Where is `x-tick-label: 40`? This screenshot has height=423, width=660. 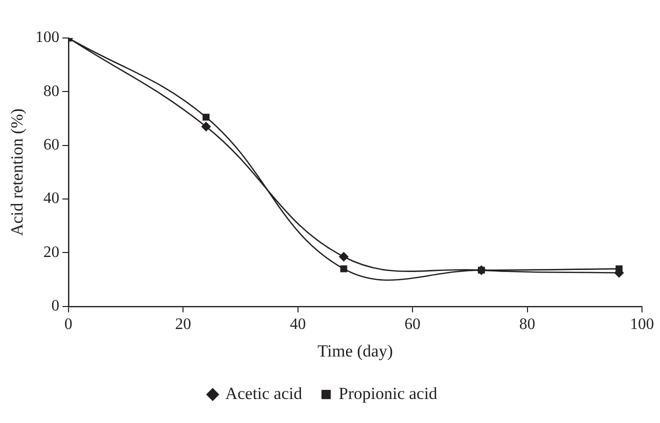 x-tick-label: 40 is located at coordinates (298, 325).